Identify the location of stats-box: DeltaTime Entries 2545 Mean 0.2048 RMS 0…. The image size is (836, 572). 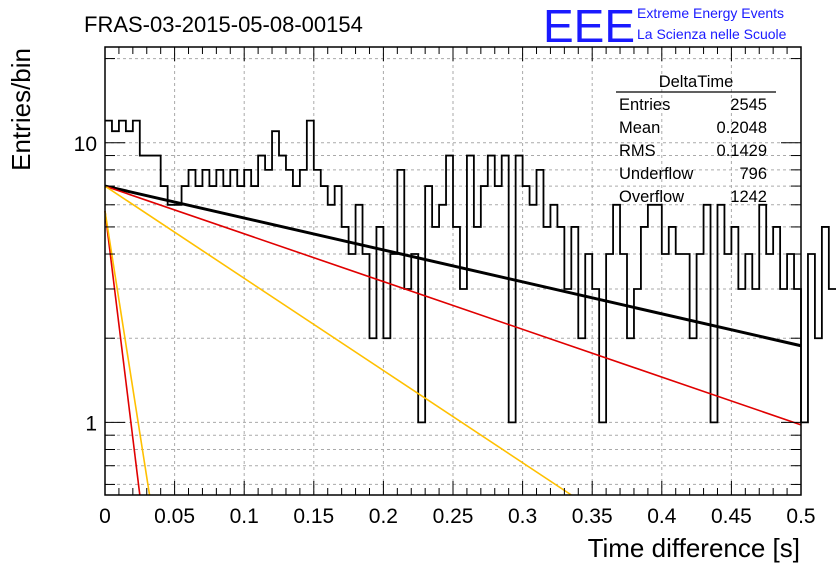
(696, 139).